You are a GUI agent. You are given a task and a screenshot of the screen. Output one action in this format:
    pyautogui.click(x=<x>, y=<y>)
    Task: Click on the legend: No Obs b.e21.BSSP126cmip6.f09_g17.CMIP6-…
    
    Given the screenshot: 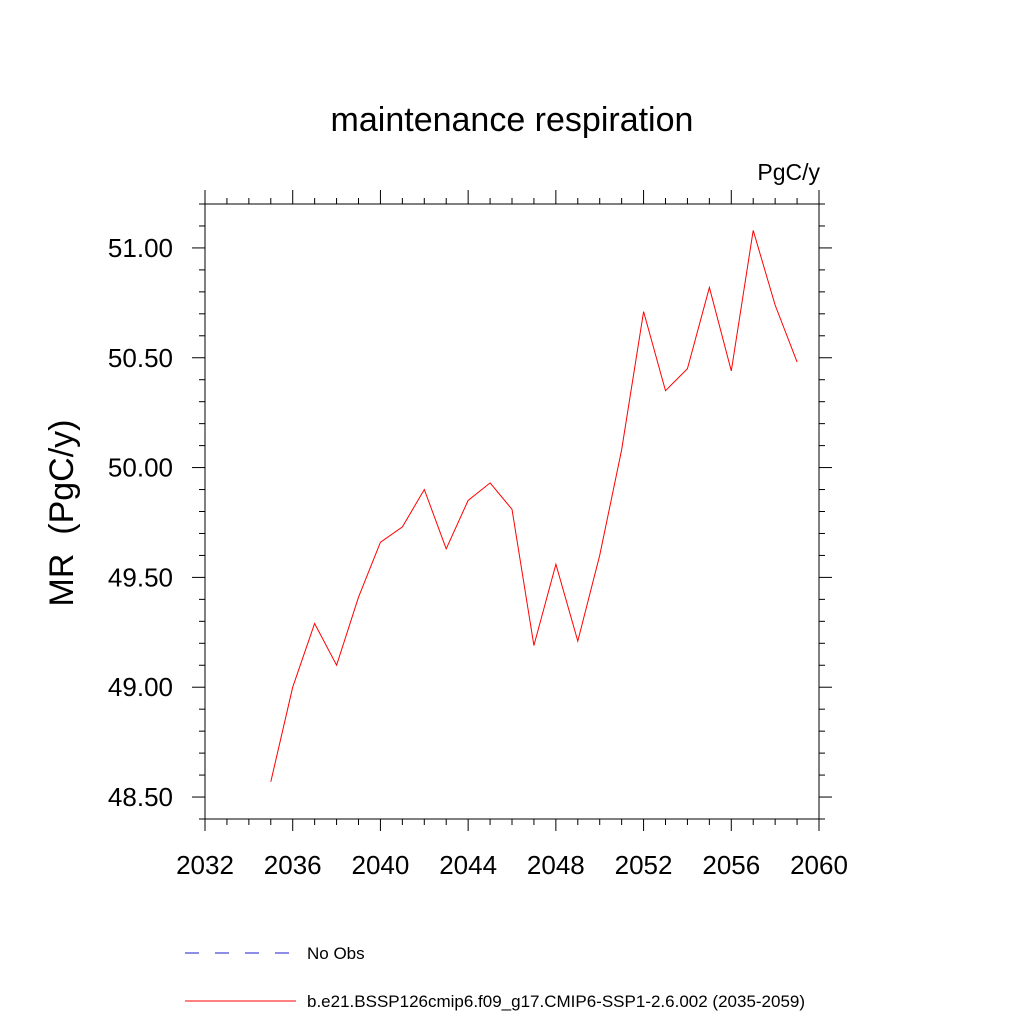 What is the action you would take?
    pyautogui.click(x=495, y=977)
    